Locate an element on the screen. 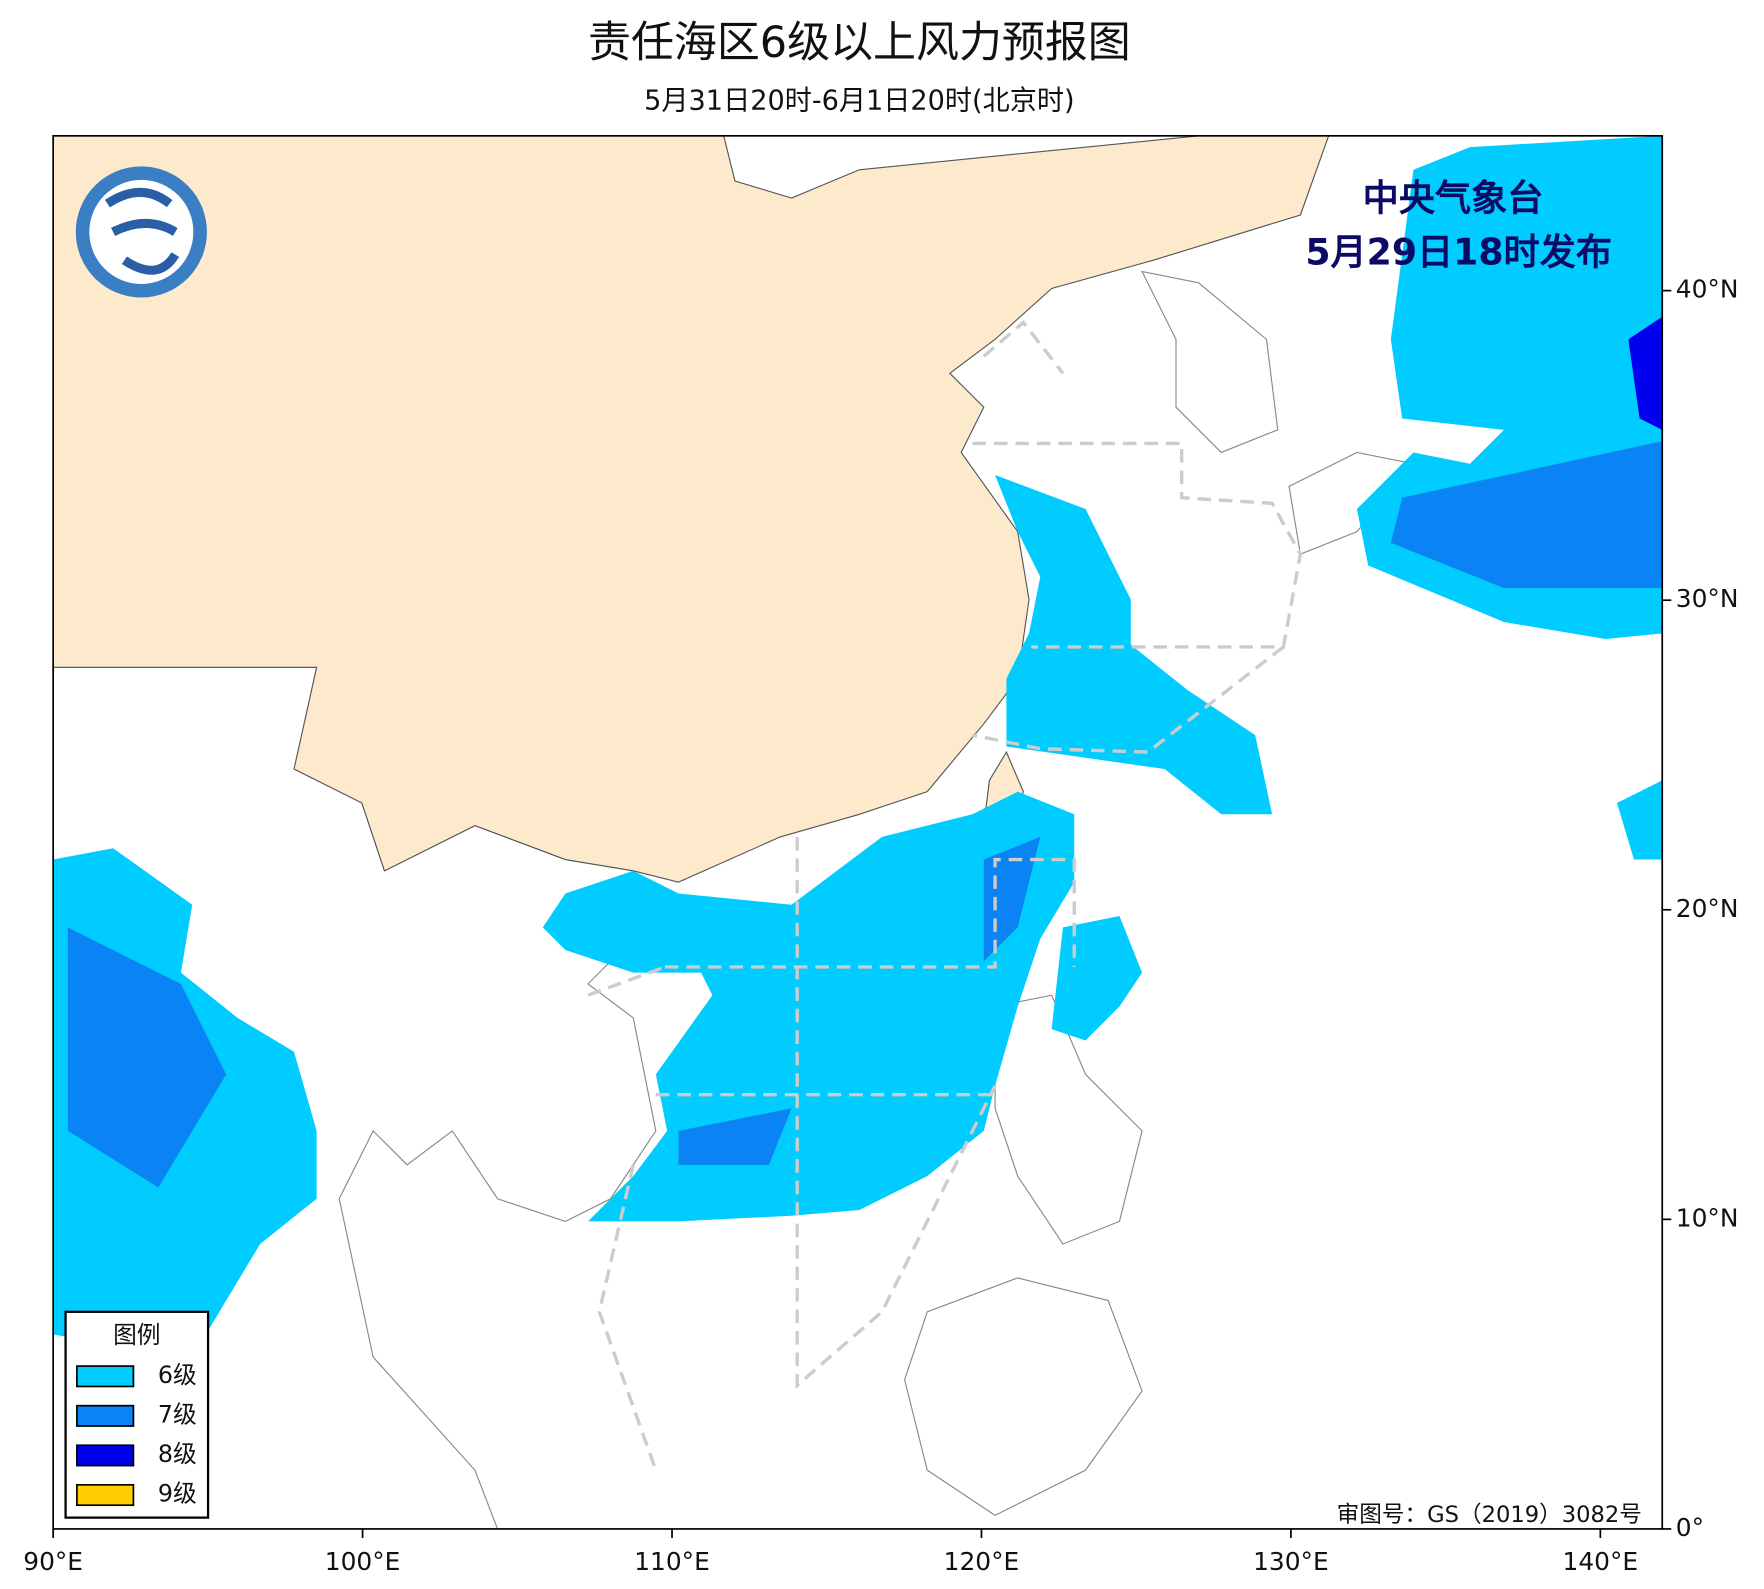  logo is located at coordinates (141, 232).